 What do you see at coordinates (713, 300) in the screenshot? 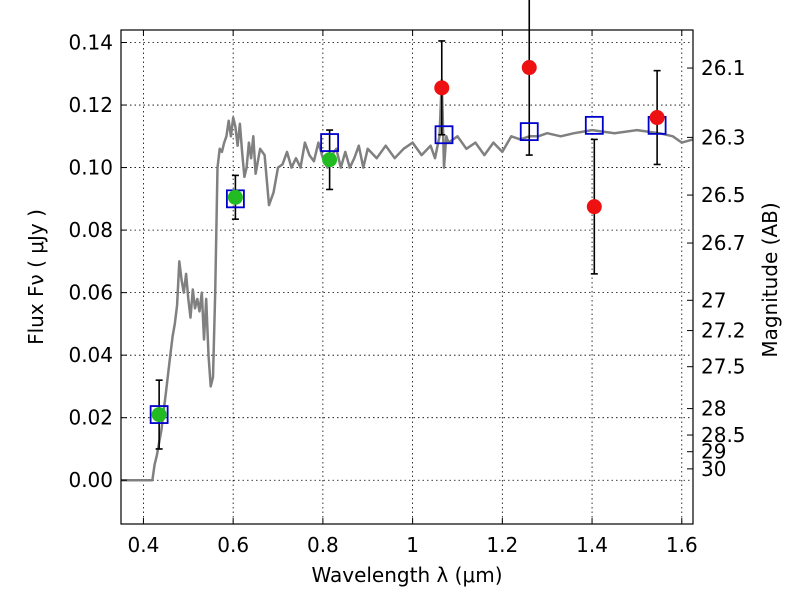
I see `right-tick-label: 27` at bounding box center [713, 300].